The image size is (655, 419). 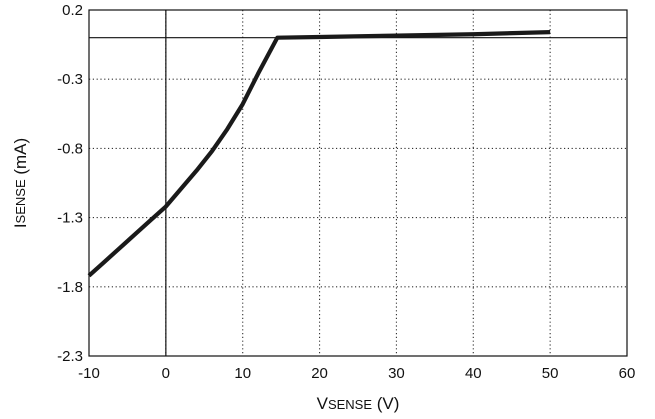 What do you see at coordinates (70, 148) in the screenshot?
I see `y-tick-label: -0.8` at bounding box center [70, 148].